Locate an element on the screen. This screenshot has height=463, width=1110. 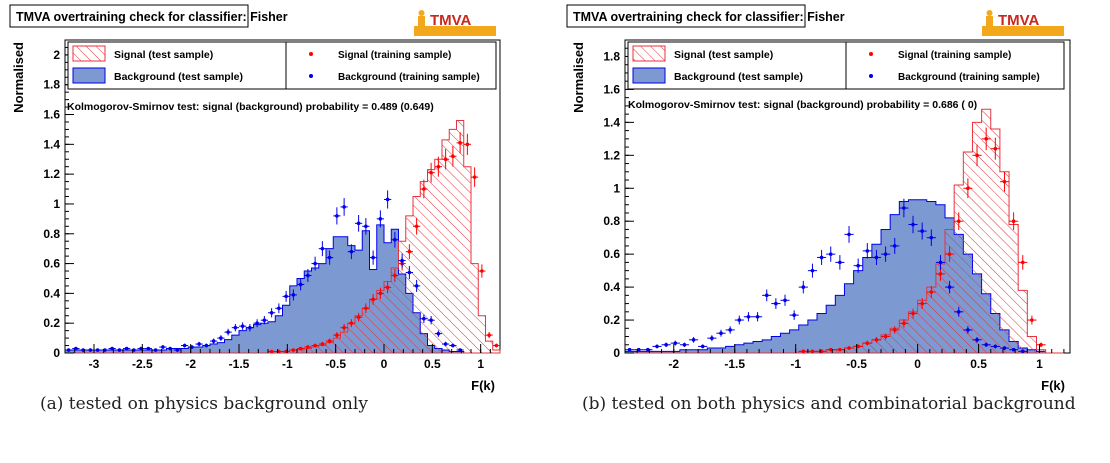
y-tick-label: 1 is located at coordinates (56, 204).